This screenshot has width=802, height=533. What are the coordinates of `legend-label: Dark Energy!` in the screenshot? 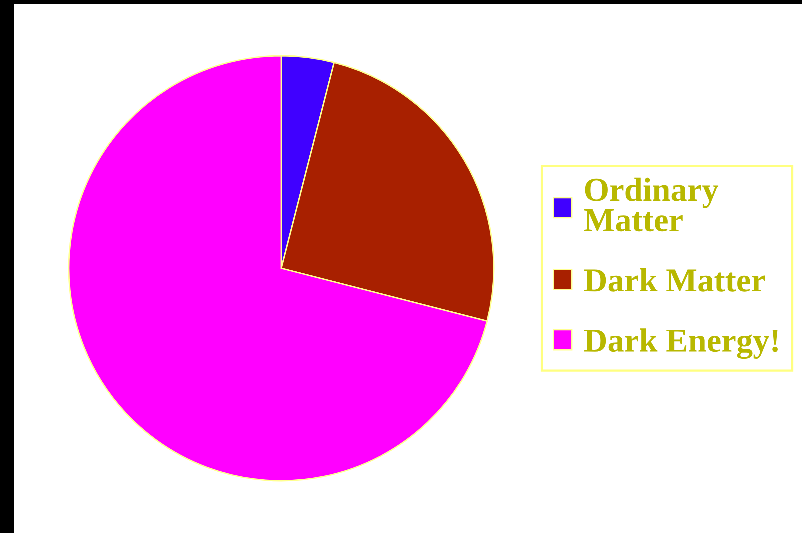 It's located at (681, 344).